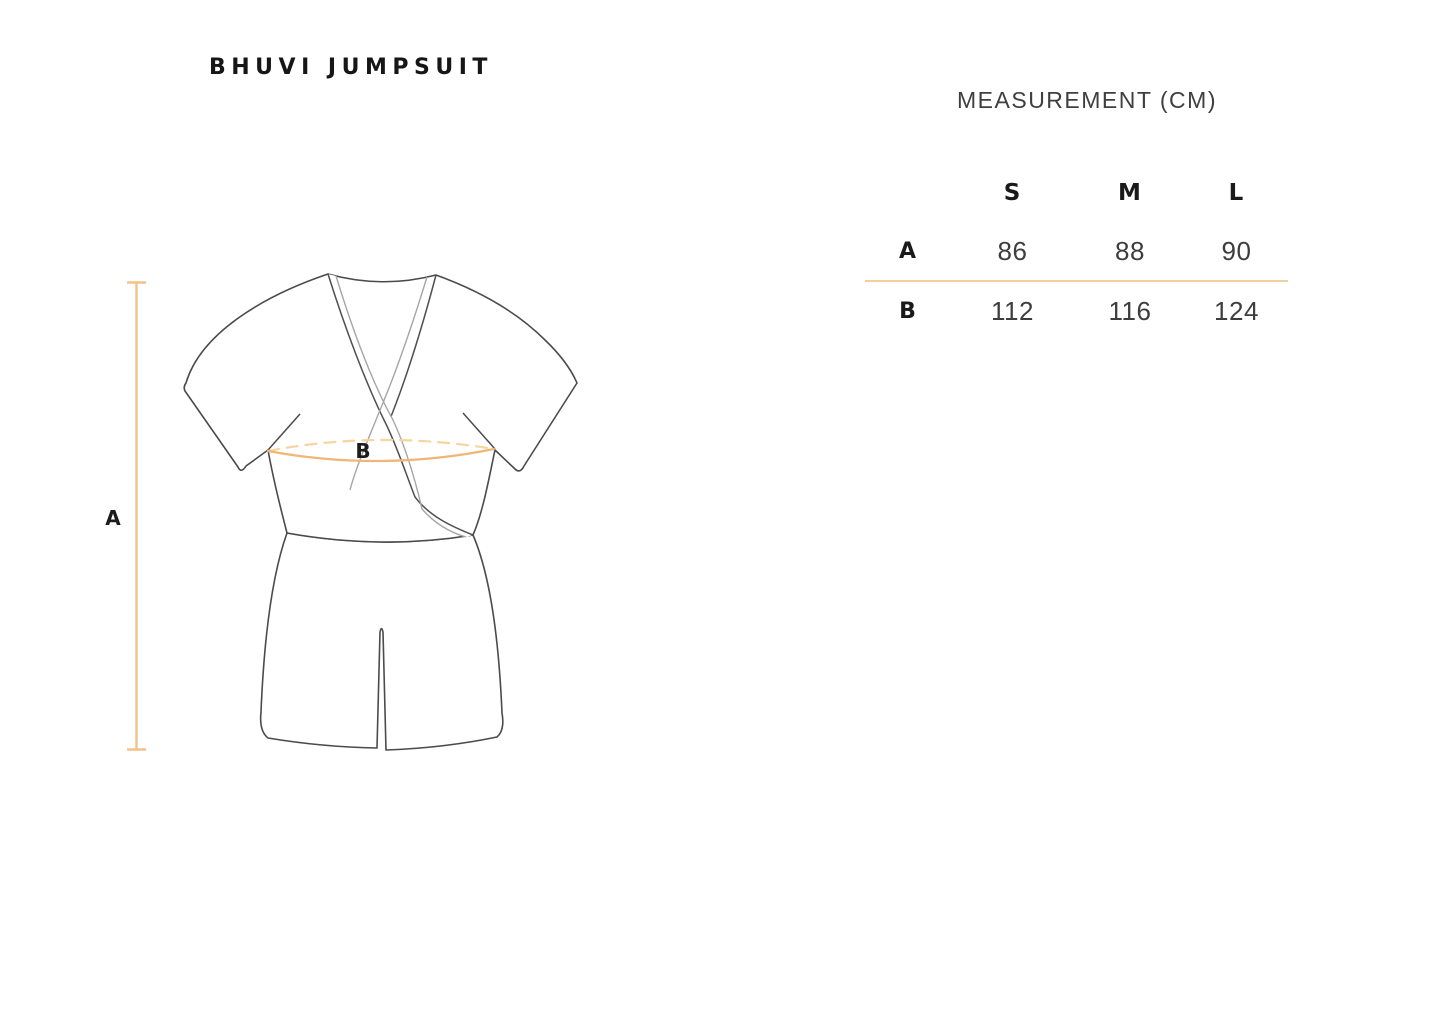  I want to click on size-chart-header-row: S M L, so click(1076, 193).